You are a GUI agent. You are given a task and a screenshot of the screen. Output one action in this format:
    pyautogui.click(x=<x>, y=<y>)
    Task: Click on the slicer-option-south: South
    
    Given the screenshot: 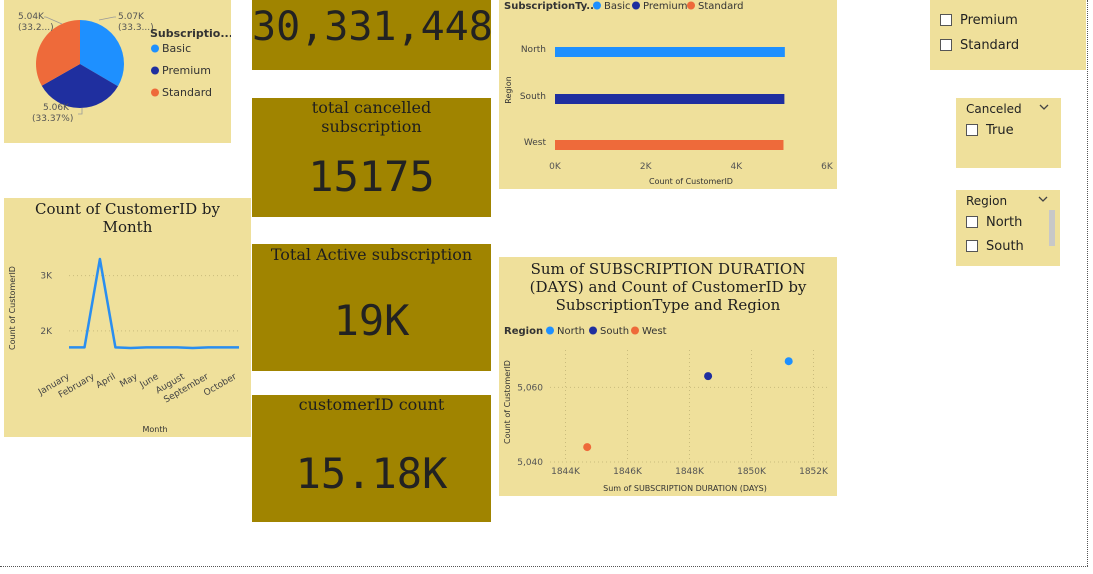 What is the action you would take?
    pyautogui.click(x=995, y=246)
    